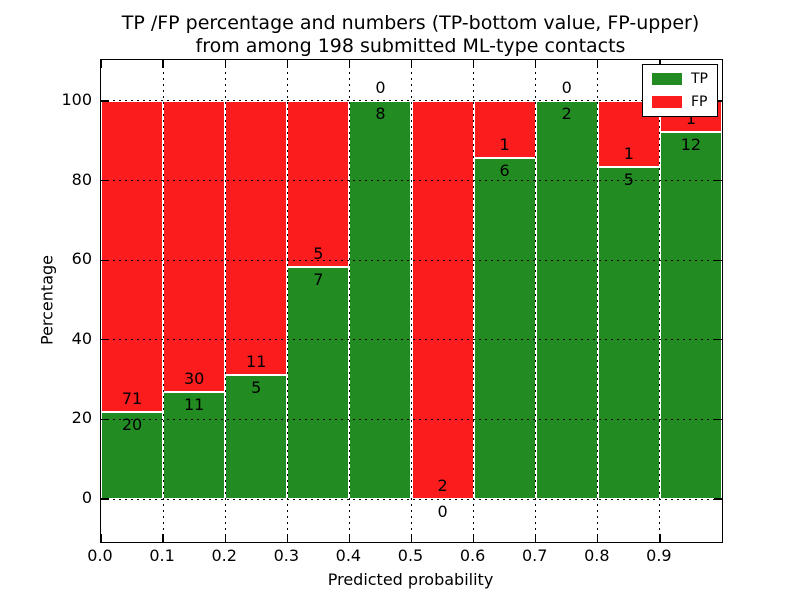 The image size is (800, 600). I want to click on tp-count-label: 7, so click(318, 279).